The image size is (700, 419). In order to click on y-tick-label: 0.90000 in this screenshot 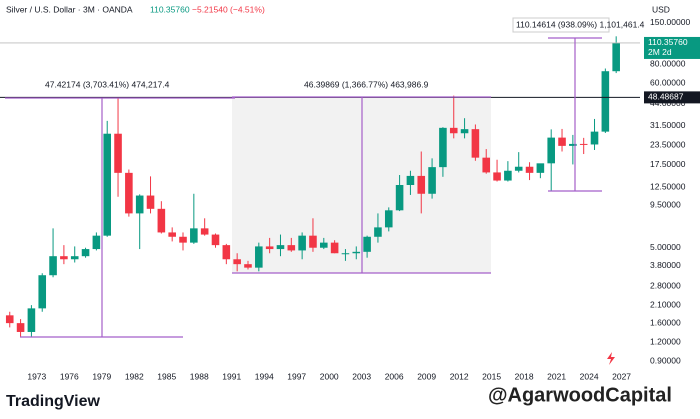, I will do `click(665, 360)`.